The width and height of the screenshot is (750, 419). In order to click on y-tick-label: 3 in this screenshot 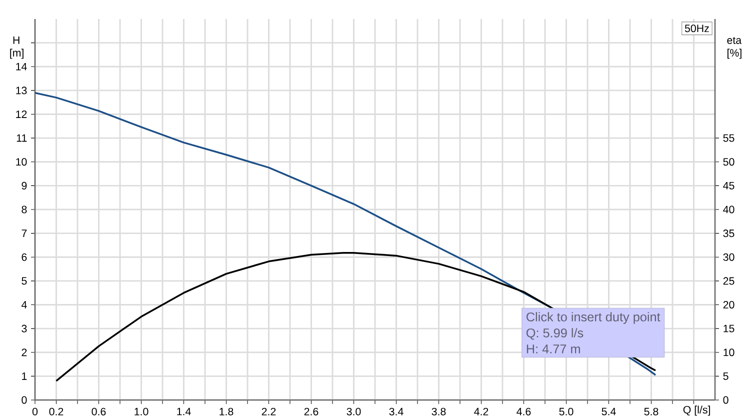, I will do `click(24, 328)`.